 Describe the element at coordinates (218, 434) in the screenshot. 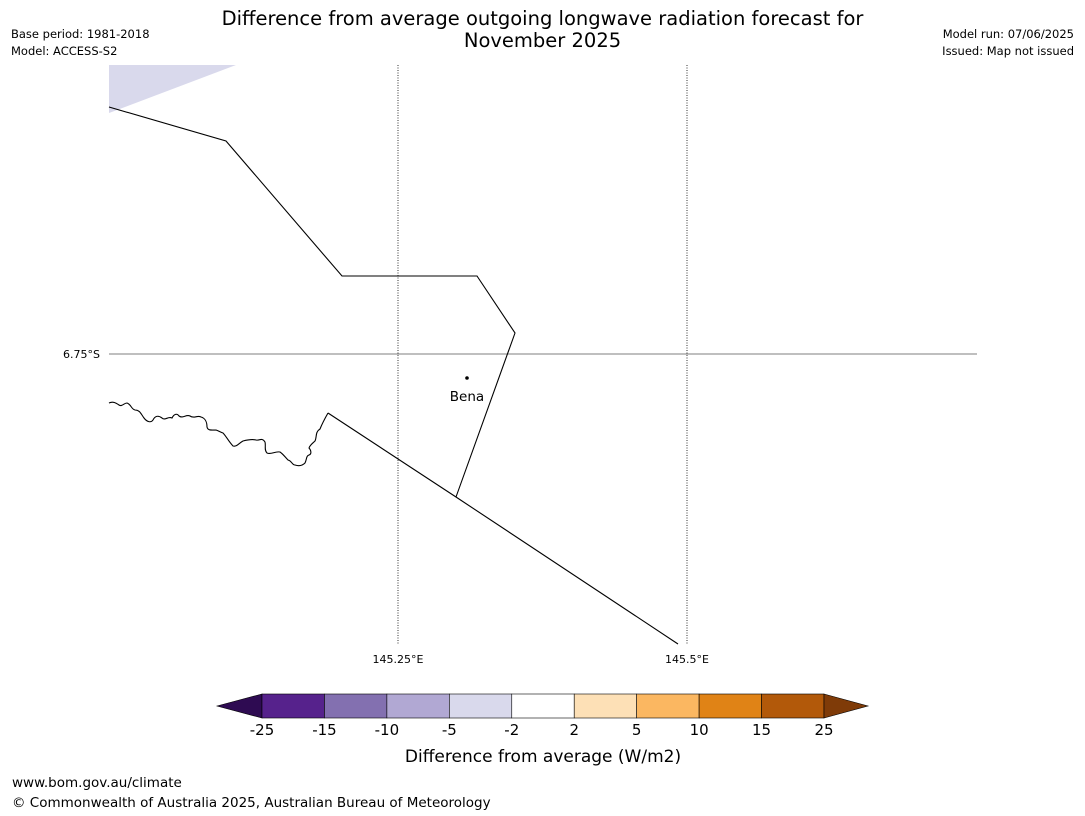

I see `river-boundary` at that location.